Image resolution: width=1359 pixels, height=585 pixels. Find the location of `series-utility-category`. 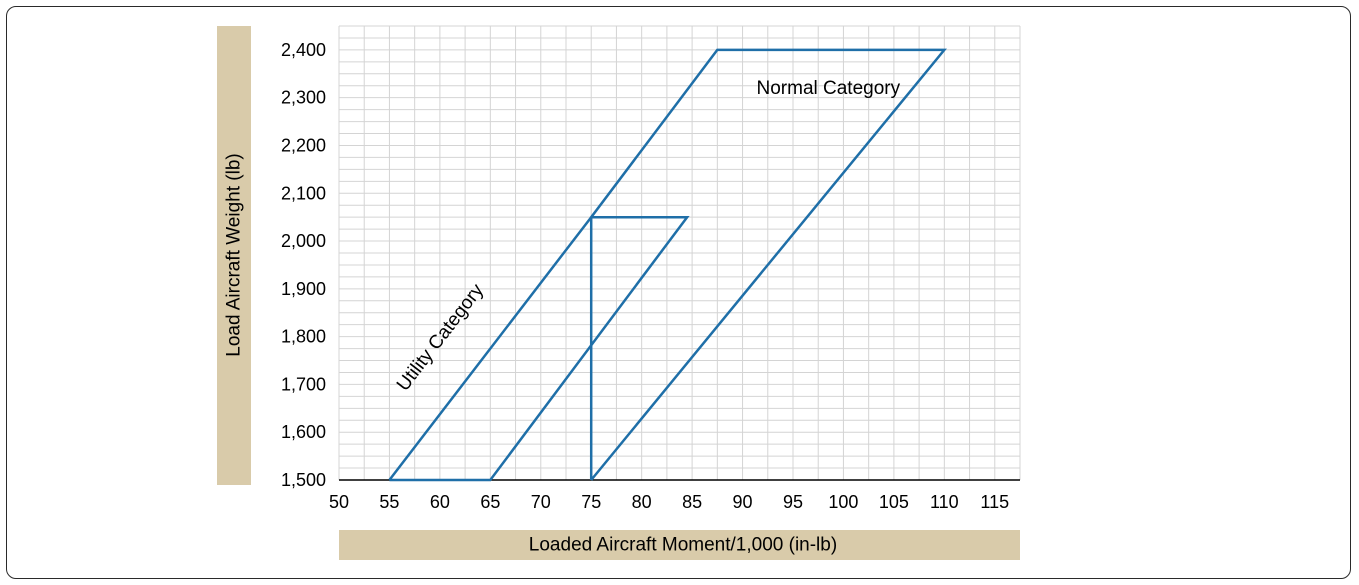

series-utility-category is located at coordinates (539, 348).